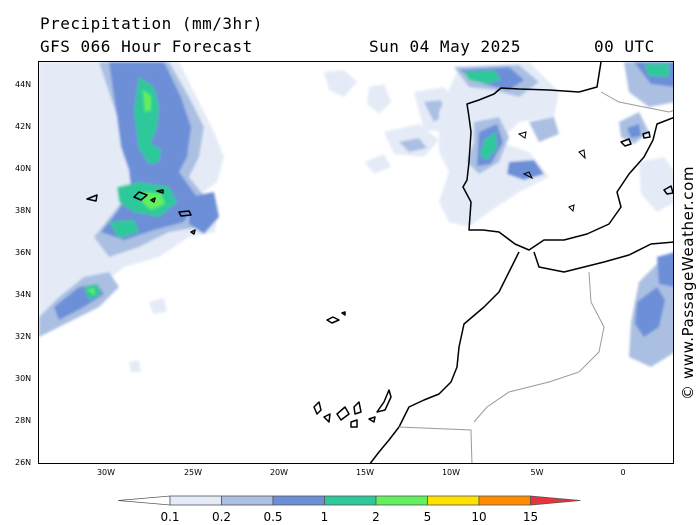 The width and height of the screenshot is (700, 525). What do you see at coordinates (23, 210) in the screenshot?
I see `lat-label-38n: 38N` at bounding box center [23, 210].